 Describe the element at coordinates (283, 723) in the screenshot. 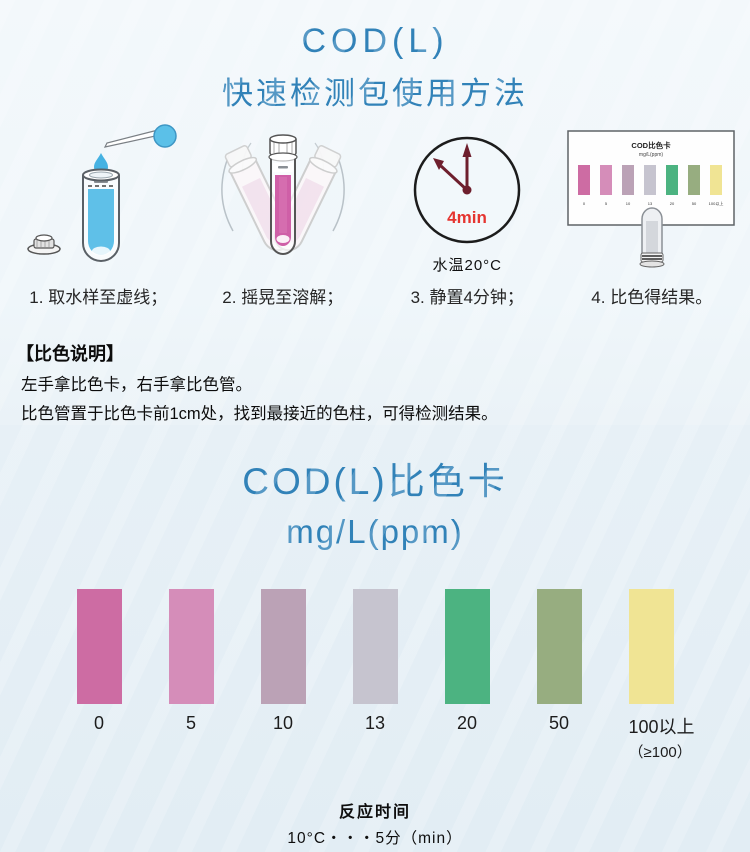

I see `swatch-10-label: 10` at that location.